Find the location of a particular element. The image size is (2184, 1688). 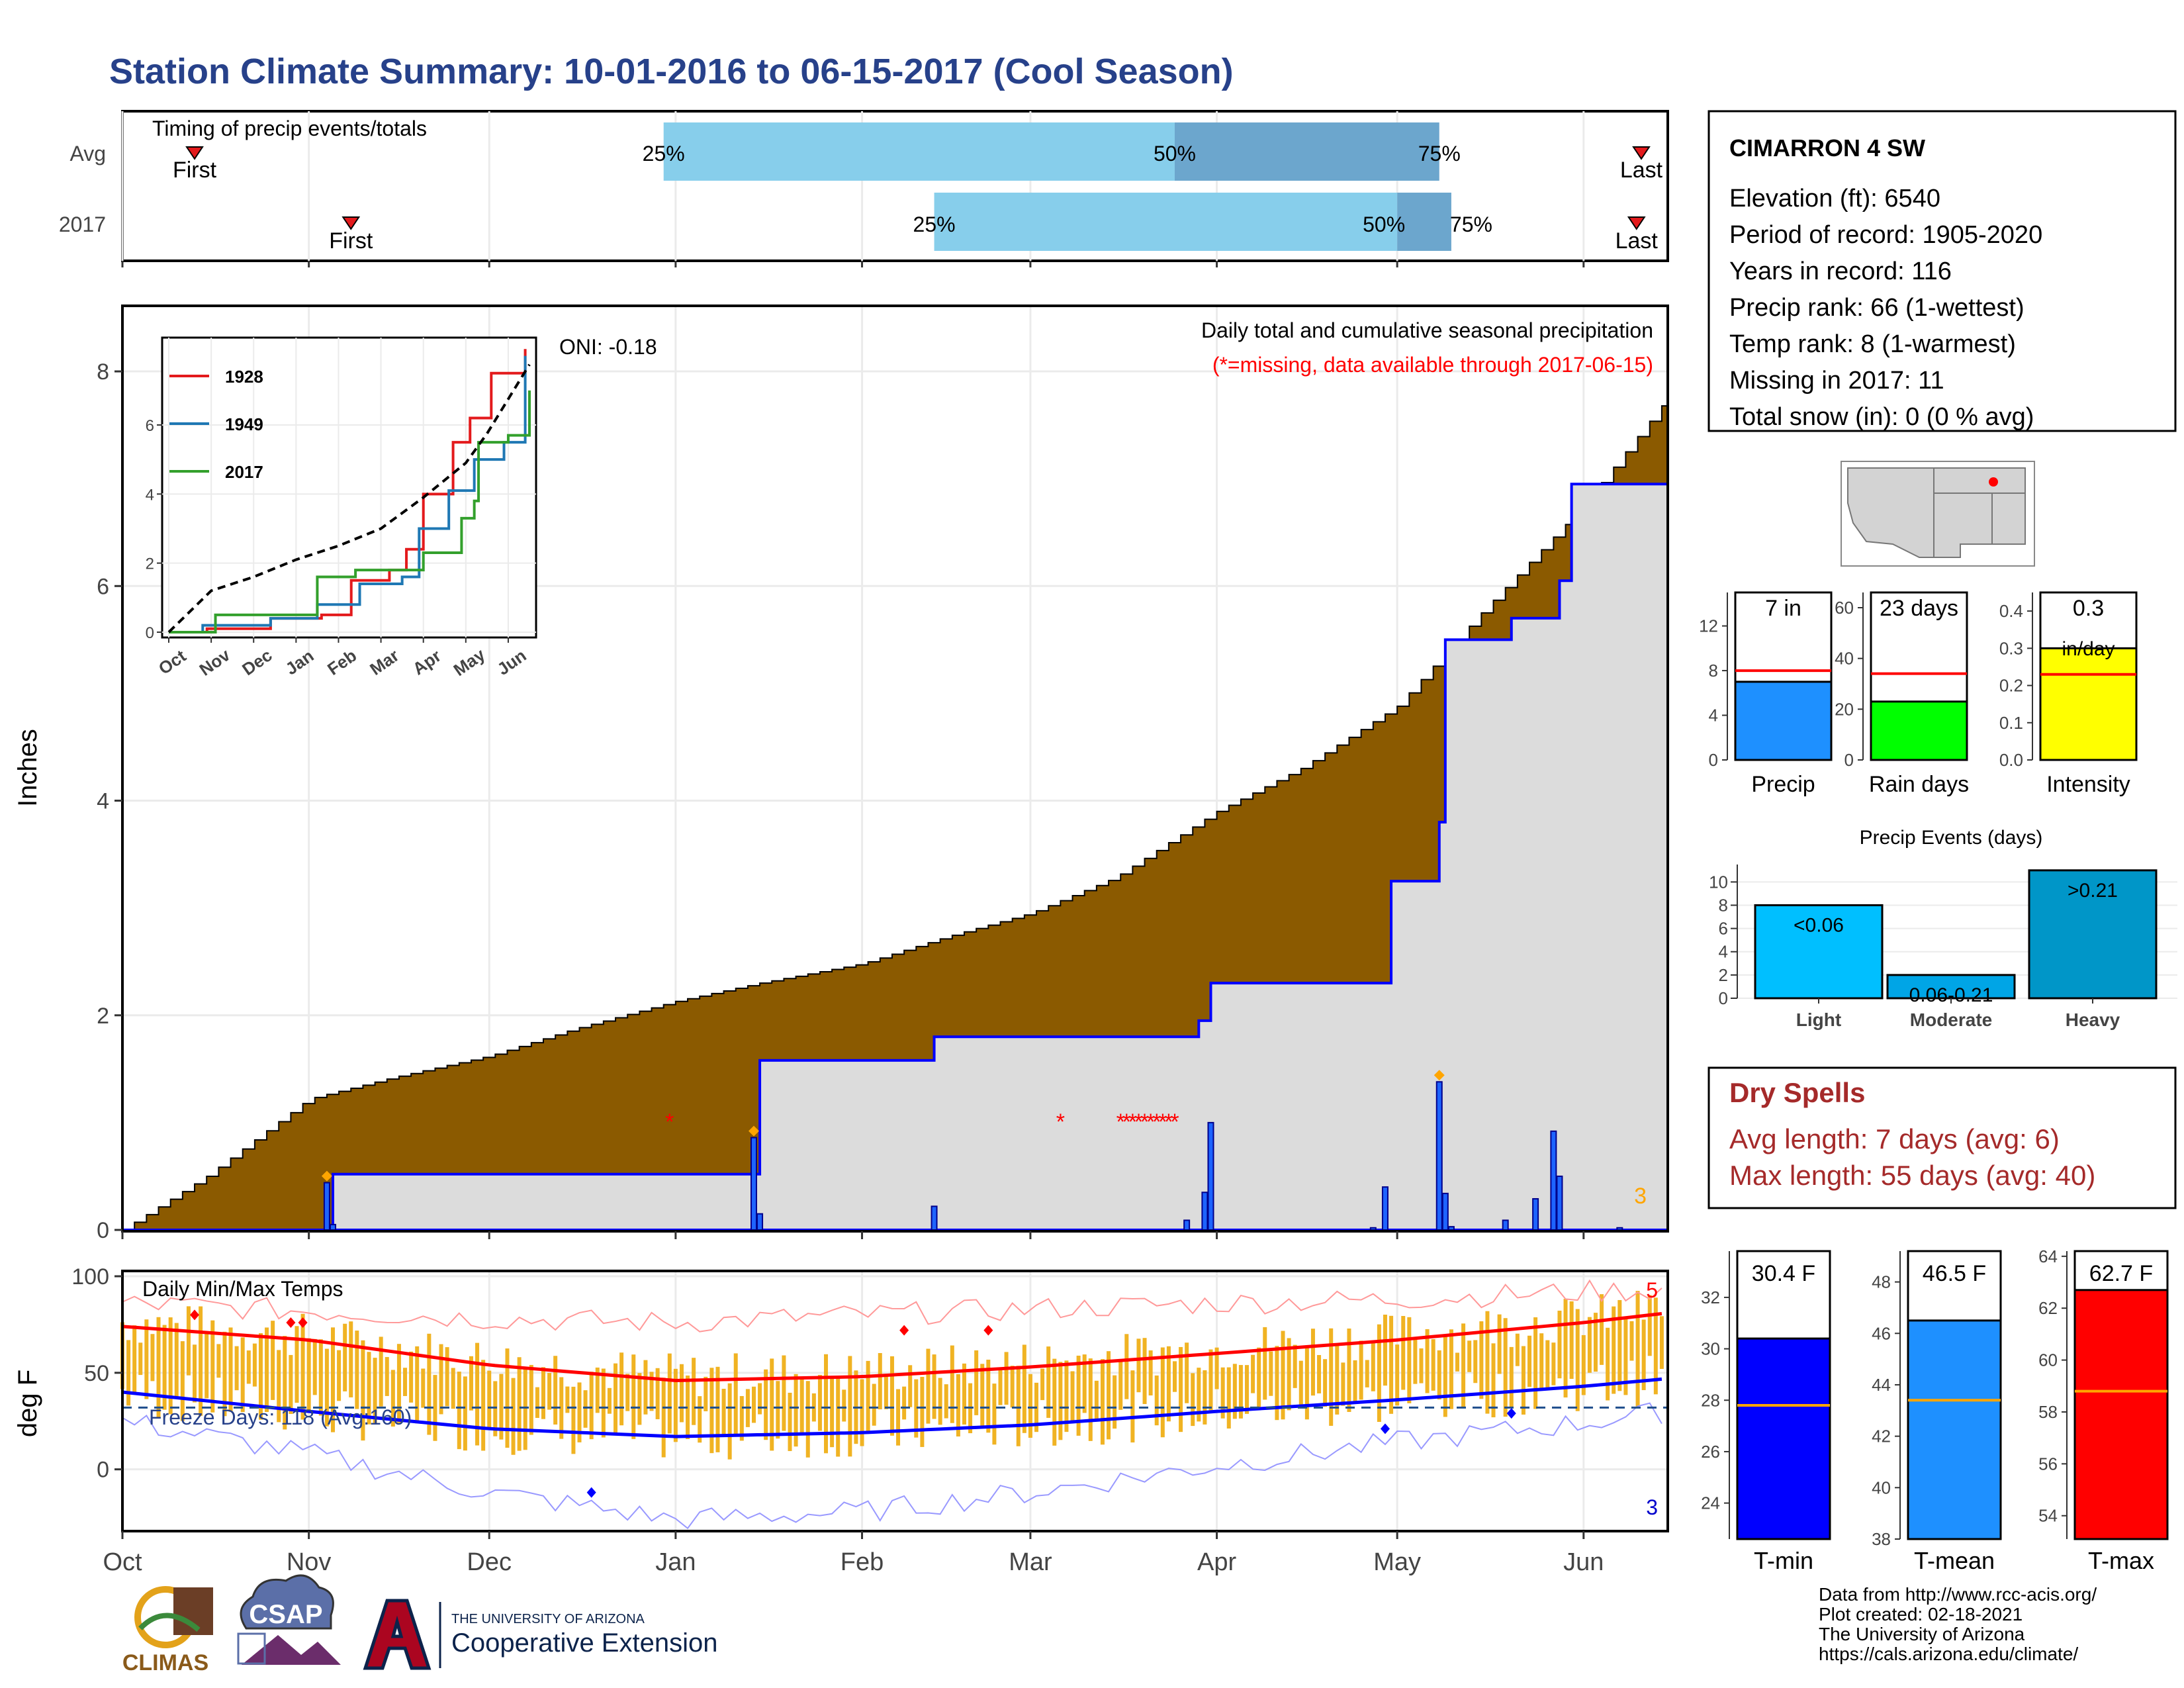

missing-marker-2017-03-22: * is located at coordinates (1156, 1122).